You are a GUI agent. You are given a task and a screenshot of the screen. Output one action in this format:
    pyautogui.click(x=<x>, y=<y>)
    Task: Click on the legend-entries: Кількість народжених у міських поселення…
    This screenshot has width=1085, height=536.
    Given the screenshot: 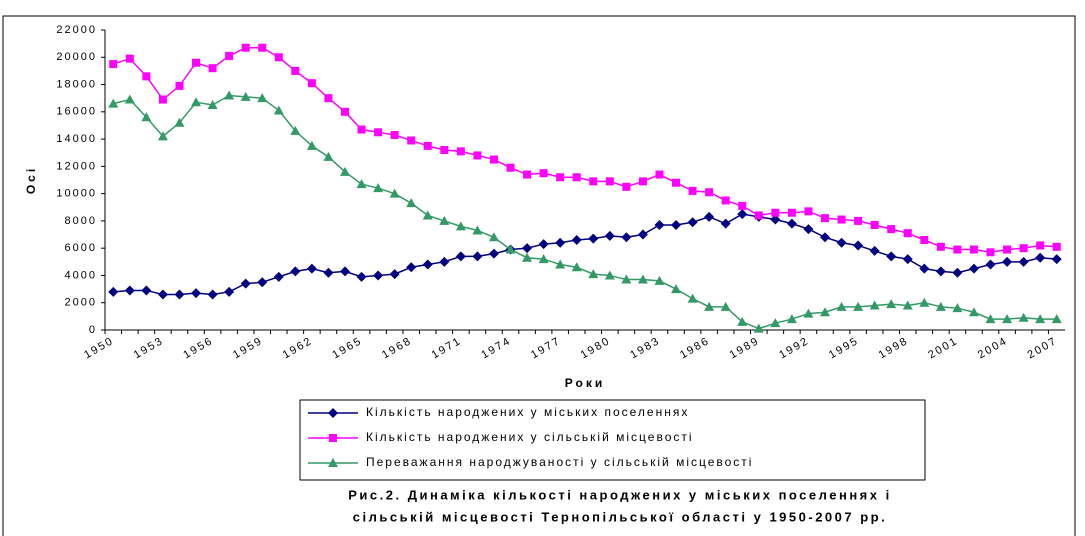 What is the action you would take?
    pyautogui.click(x=530, y=437)
    